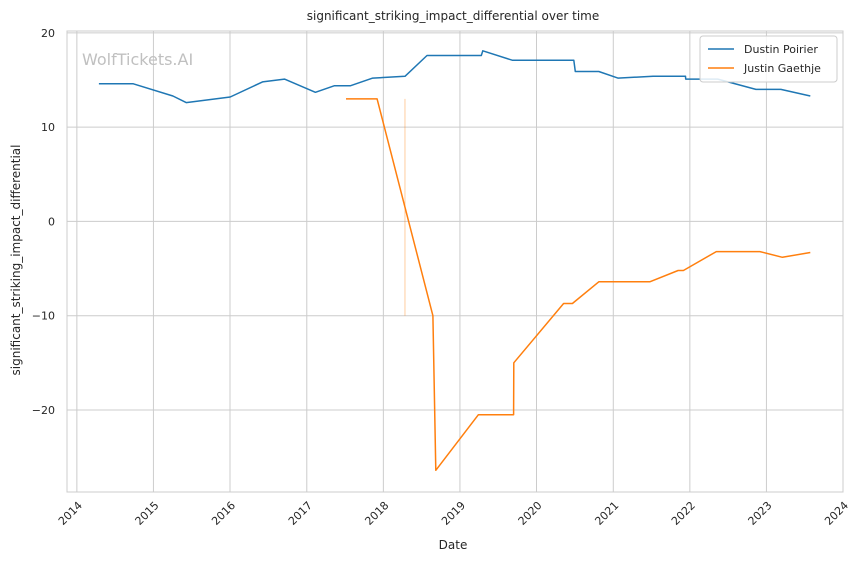 This screenshot has width=863, height=561. Describe the element at coordinates (51, 221) in the screenshot. I see `y-tick-label: 0` at that location.